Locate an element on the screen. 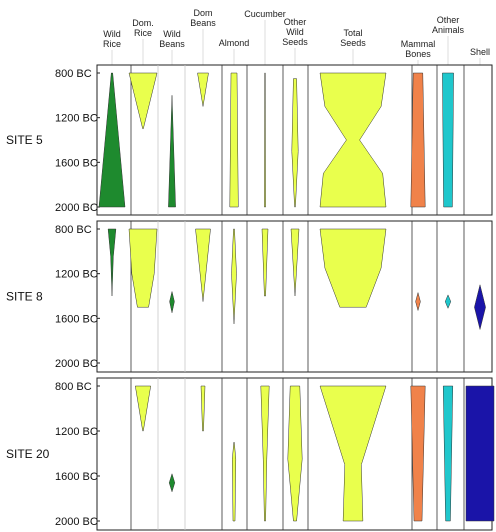  column-label-other-wild-seeds: Seeds is located at coordinates (295, 42).